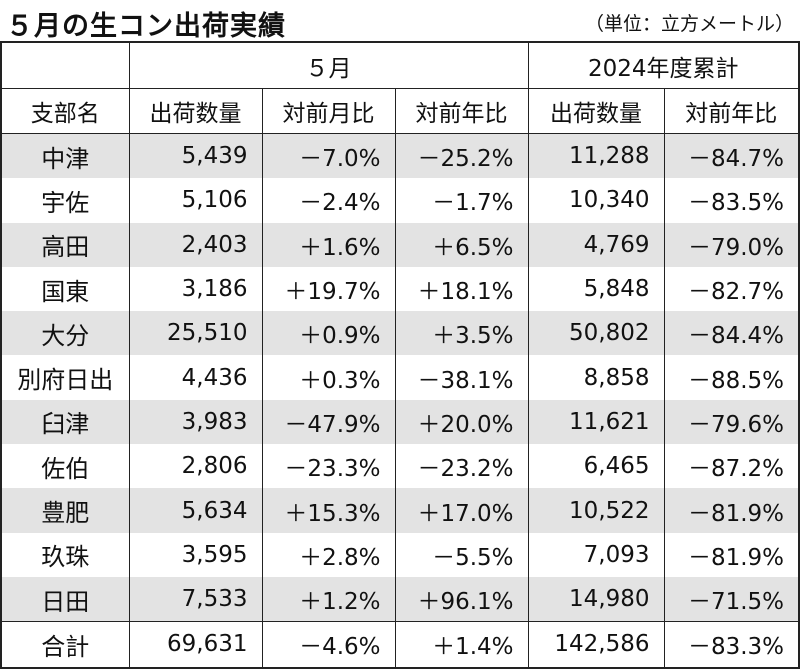  What do you see at coordinates (596, 289) in the screenshot?
I see `cum-volume-cell: 5,848` at bounding box center [596, 289].